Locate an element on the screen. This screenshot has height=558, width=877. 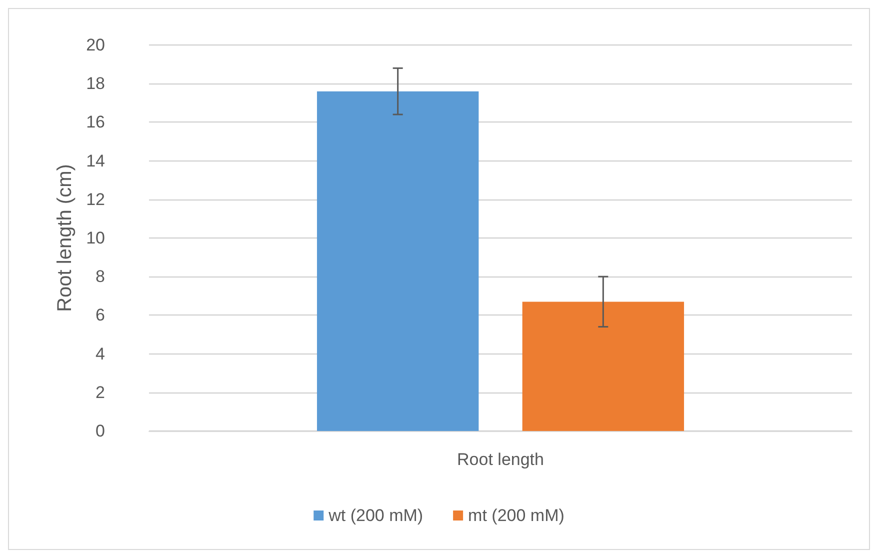
y-tick-label: 2 is located at coordinates (100, 392).